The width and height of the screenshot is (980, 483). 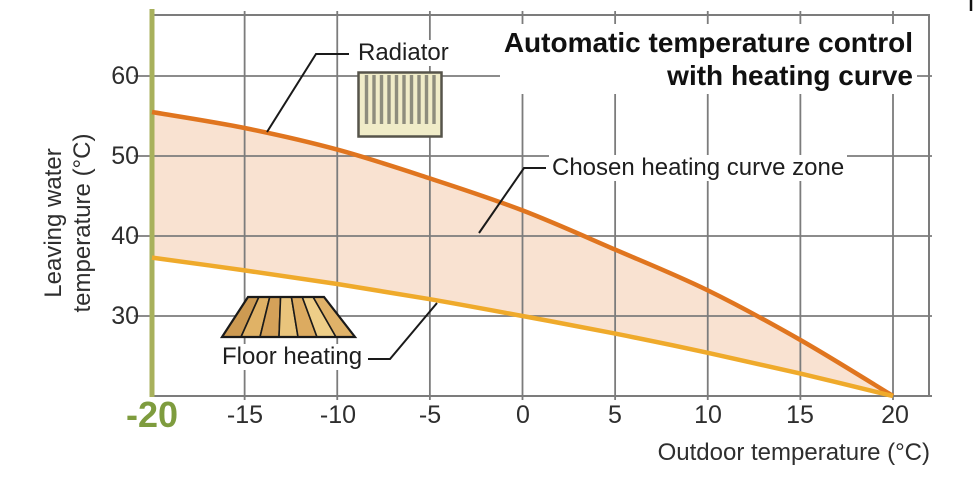 I want to click on zone-leader-line, so click(x=512, y=200).